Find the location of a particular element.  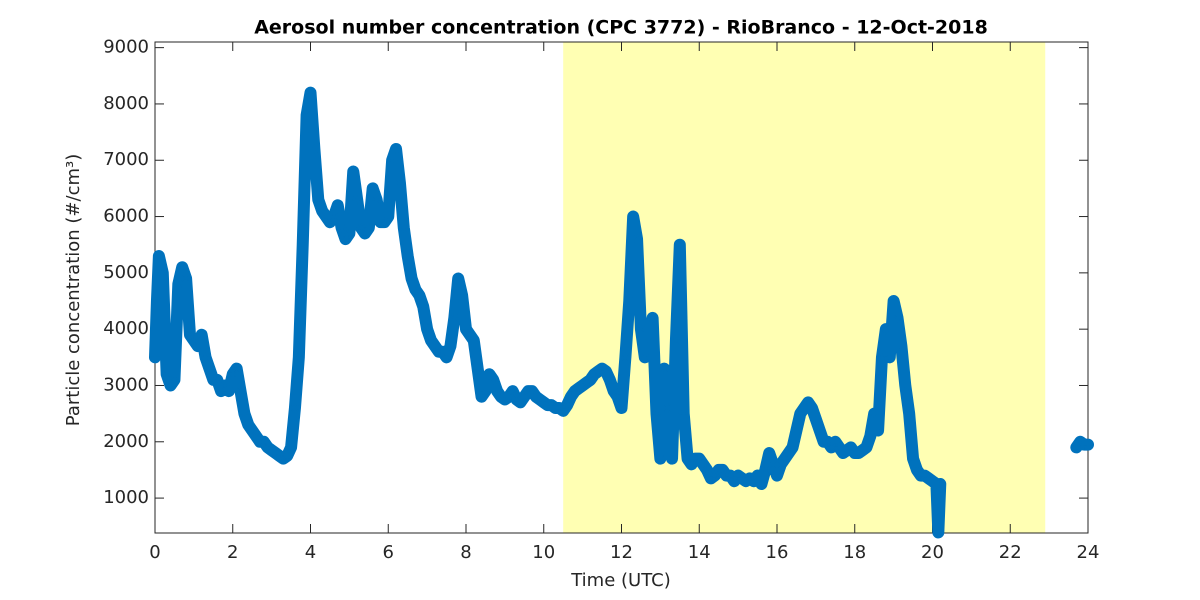

y-tick-label: 1000 is located at coordinates (126, 497).